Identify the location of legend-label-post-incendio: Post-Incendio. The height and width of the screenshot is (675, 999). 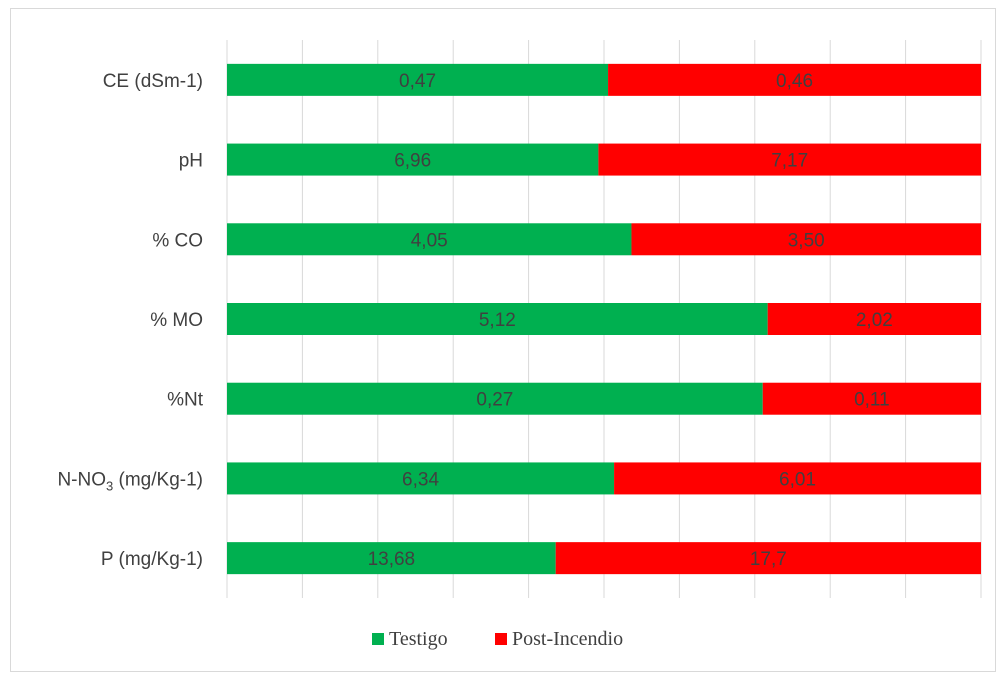
(567, 639).